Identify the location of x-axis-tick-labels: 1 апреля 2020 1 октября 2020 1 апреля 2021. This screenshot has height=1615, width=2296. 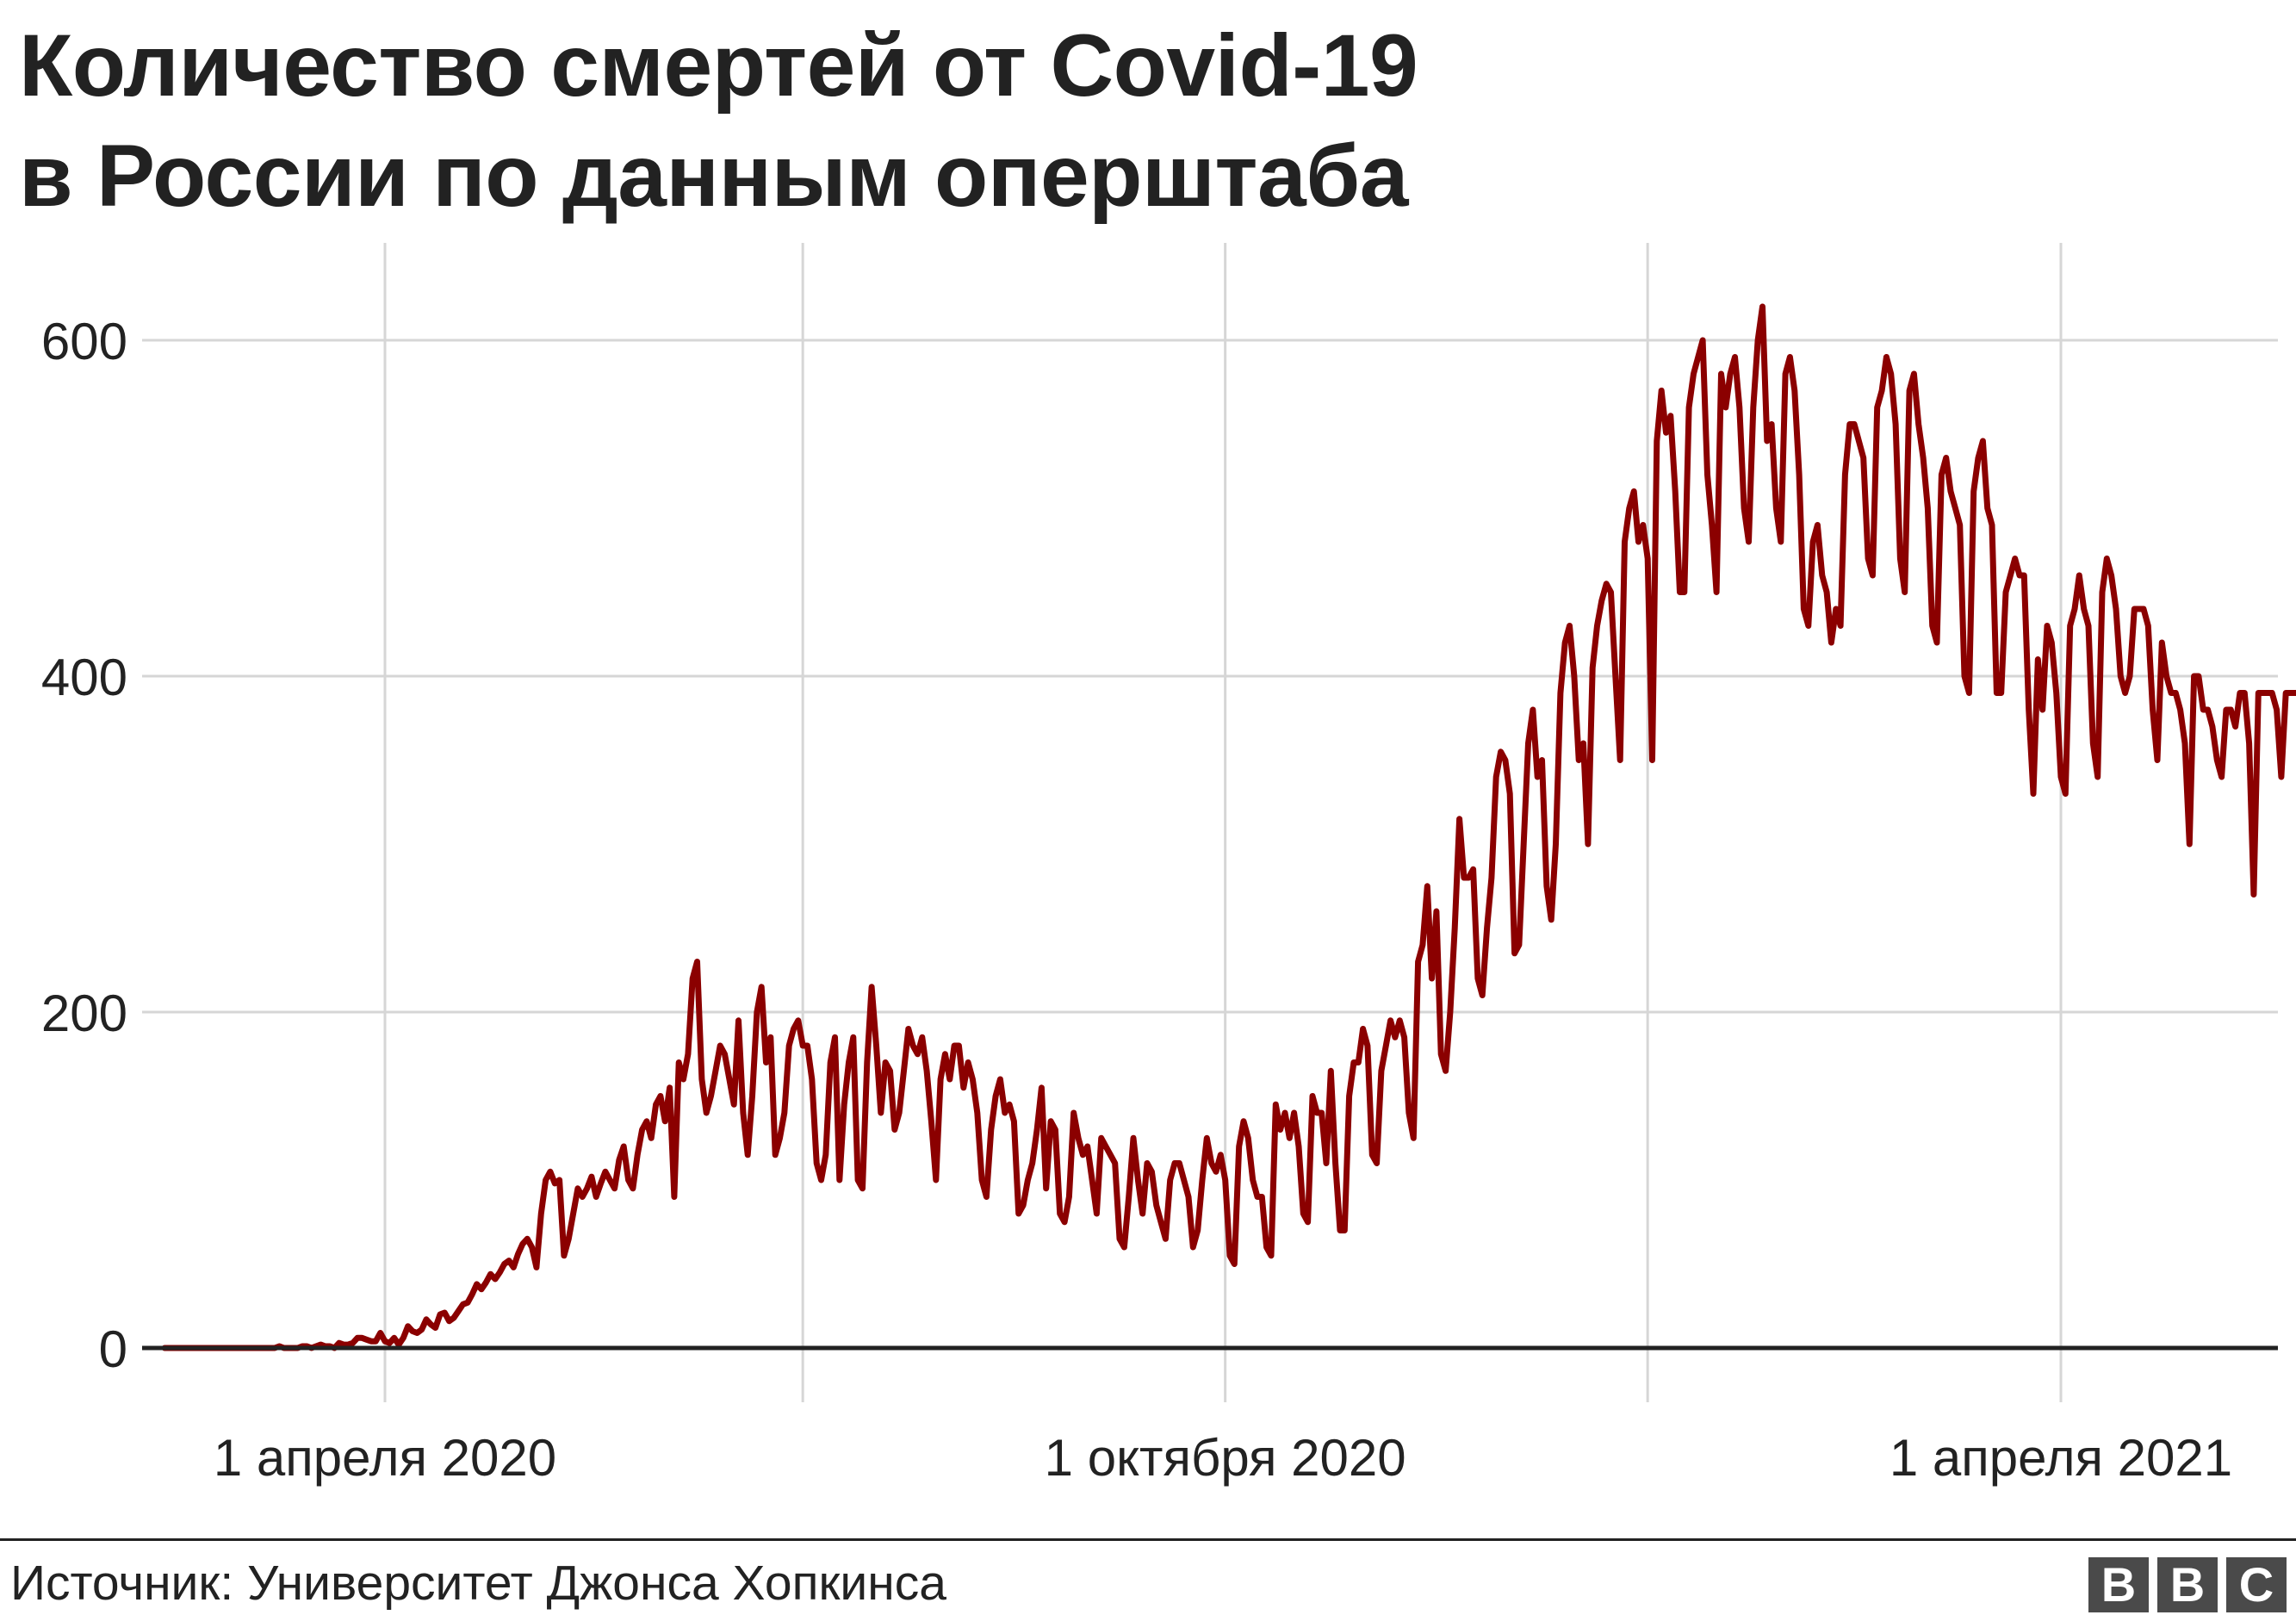
(1223, 1458).